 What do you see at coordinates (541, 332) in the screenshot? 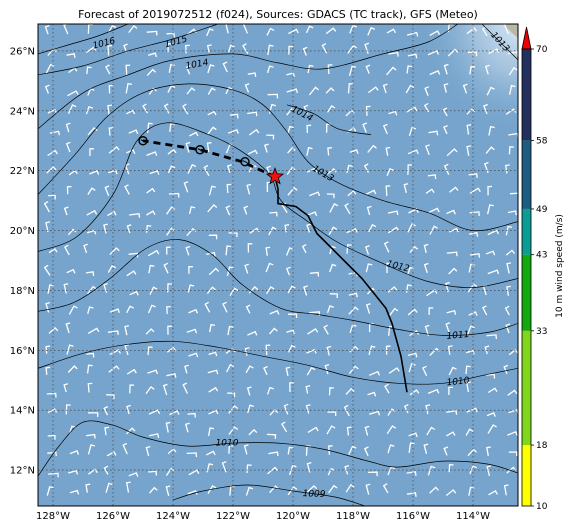
I see `colorbar-tick-label: 33` at bounding box center [541, 332].